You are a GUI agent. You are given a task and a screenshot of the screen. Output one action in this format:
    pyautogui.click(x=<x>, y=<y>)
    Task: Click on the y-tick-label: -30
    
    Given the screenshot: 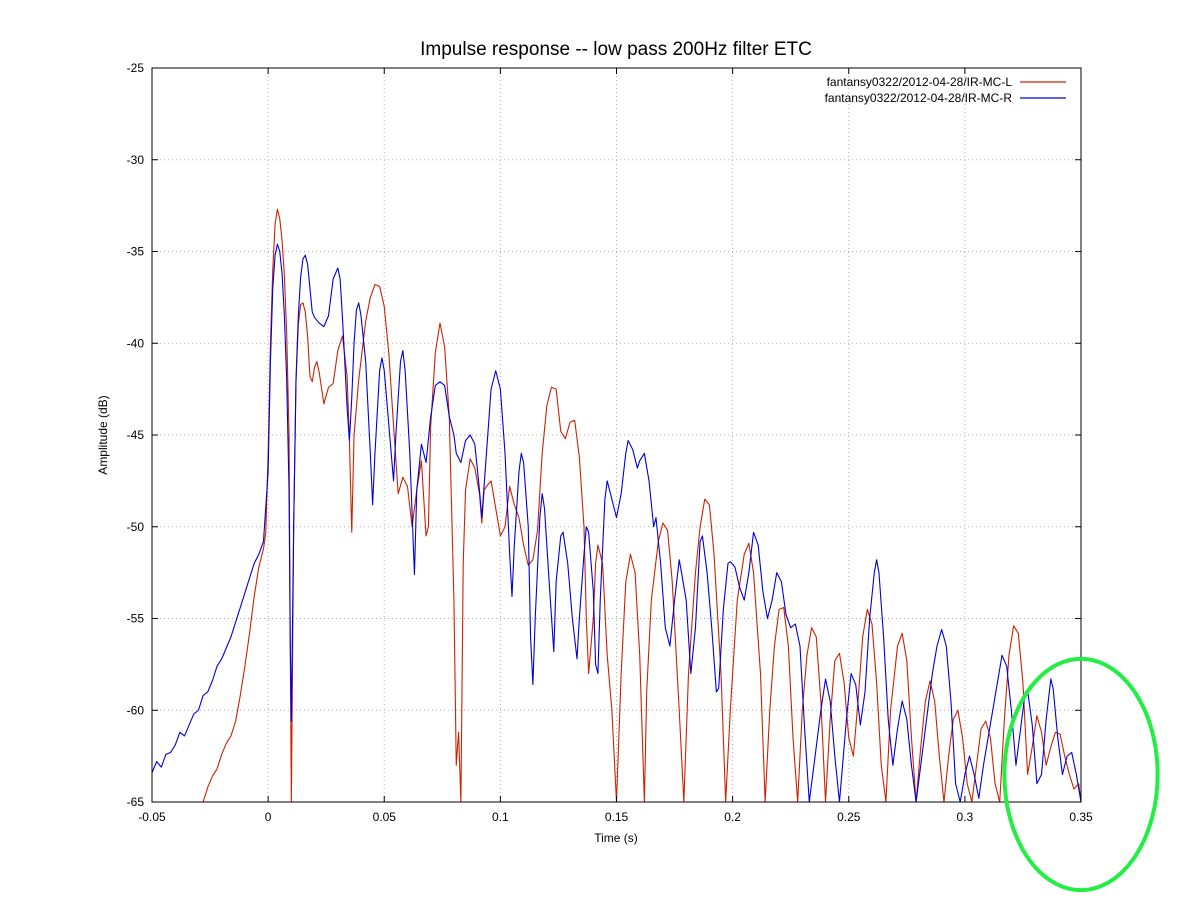 What is the action you would take?
    pyautogui.click(x=136, y=160)
    